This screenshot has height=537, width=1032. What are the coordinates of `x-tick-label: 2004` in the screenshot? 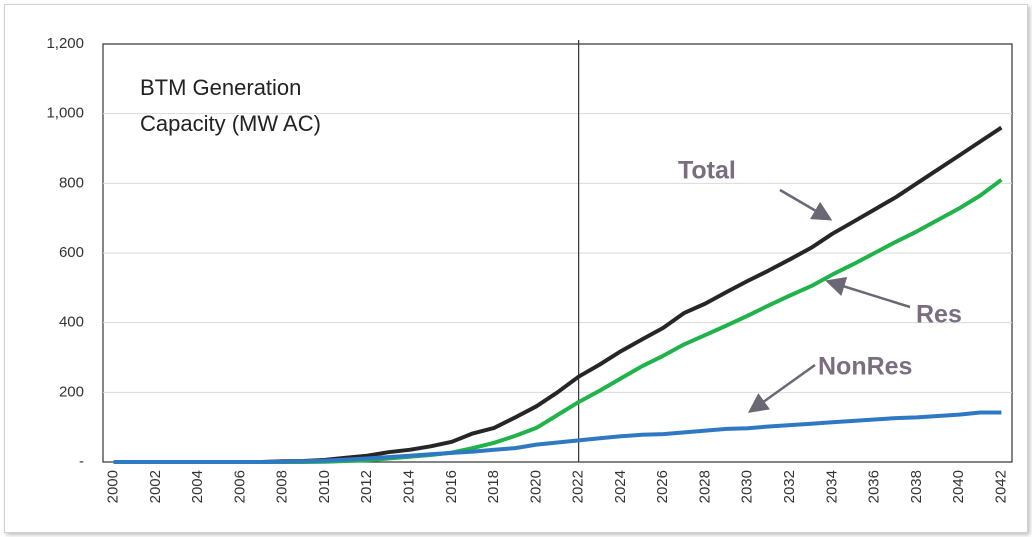 It's located at (197, 486).